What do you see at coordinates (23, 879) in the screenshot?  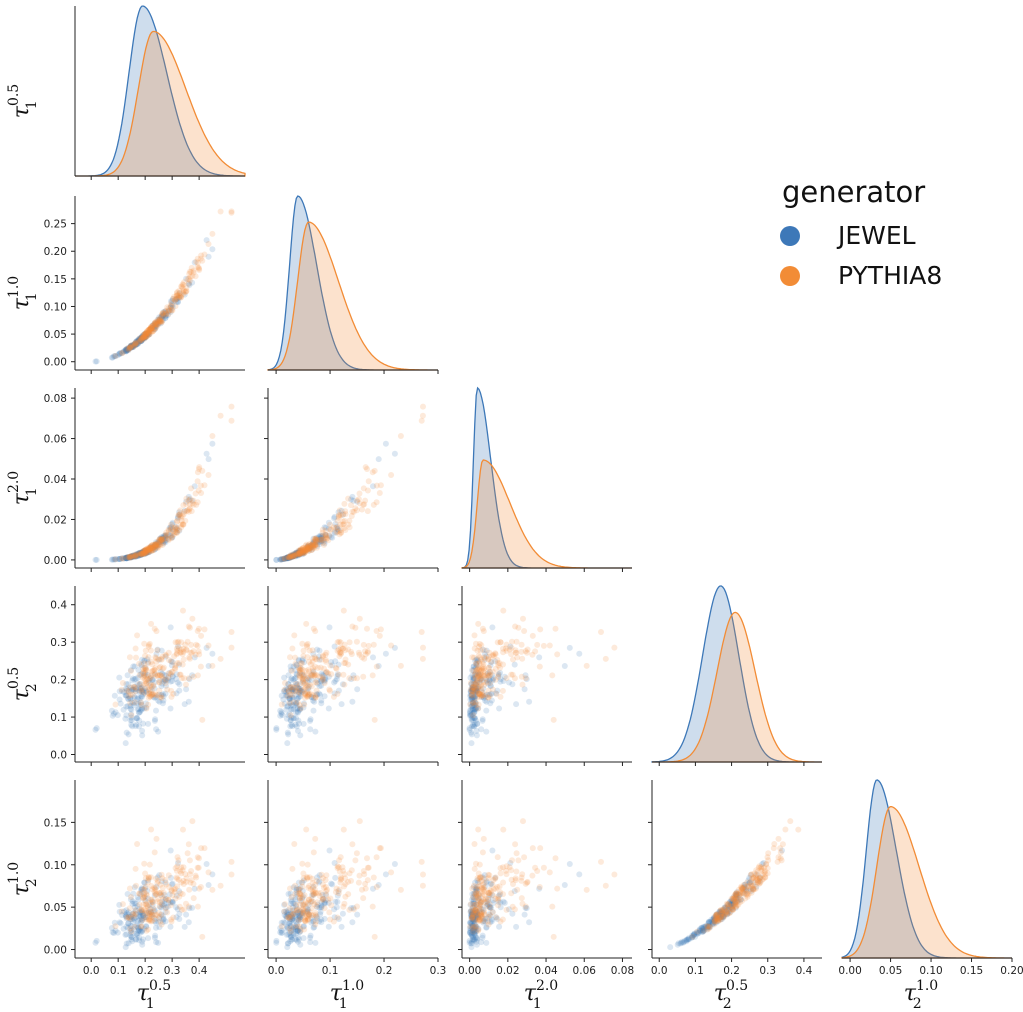 I see `y-axis-label-t2_10: τ1.0 2` at bounding box center [23, 879].